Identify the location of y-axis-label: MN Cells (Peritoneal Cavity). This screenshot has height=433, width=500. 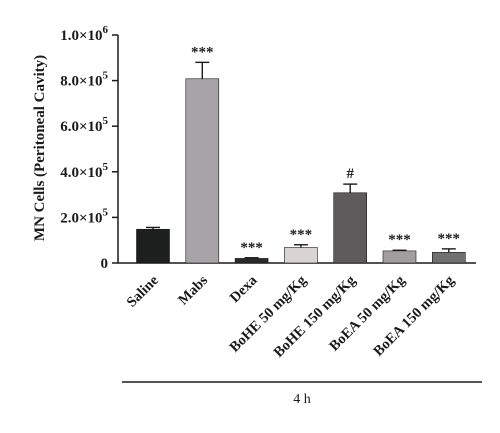
(40, 148).